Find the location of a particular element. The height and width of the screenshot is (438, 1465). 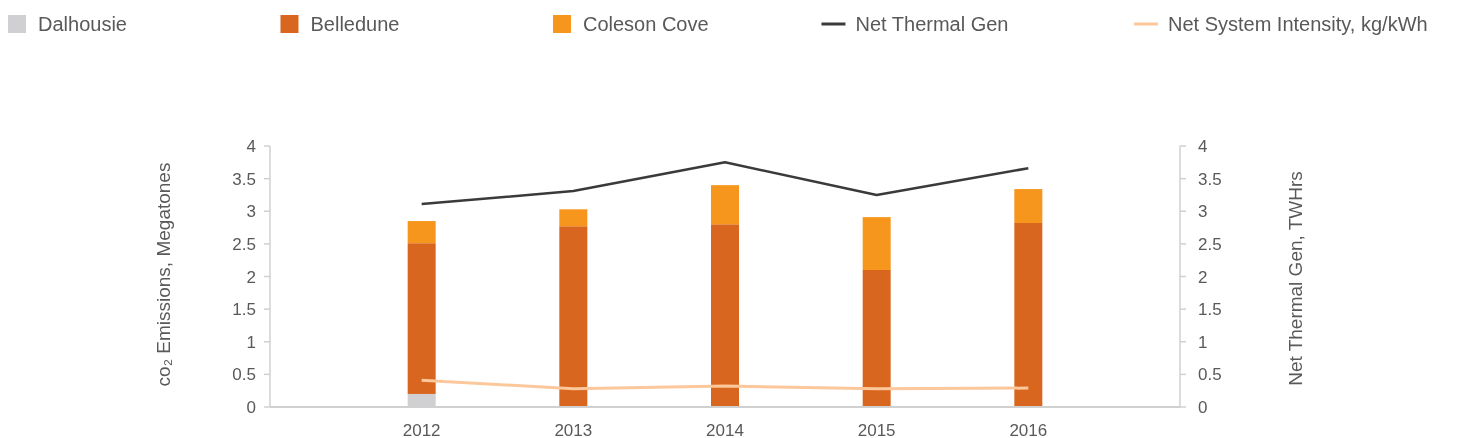

y2-axis-title: Net Thermal Gen, TWHrs is located at coordinates (1295, 278).